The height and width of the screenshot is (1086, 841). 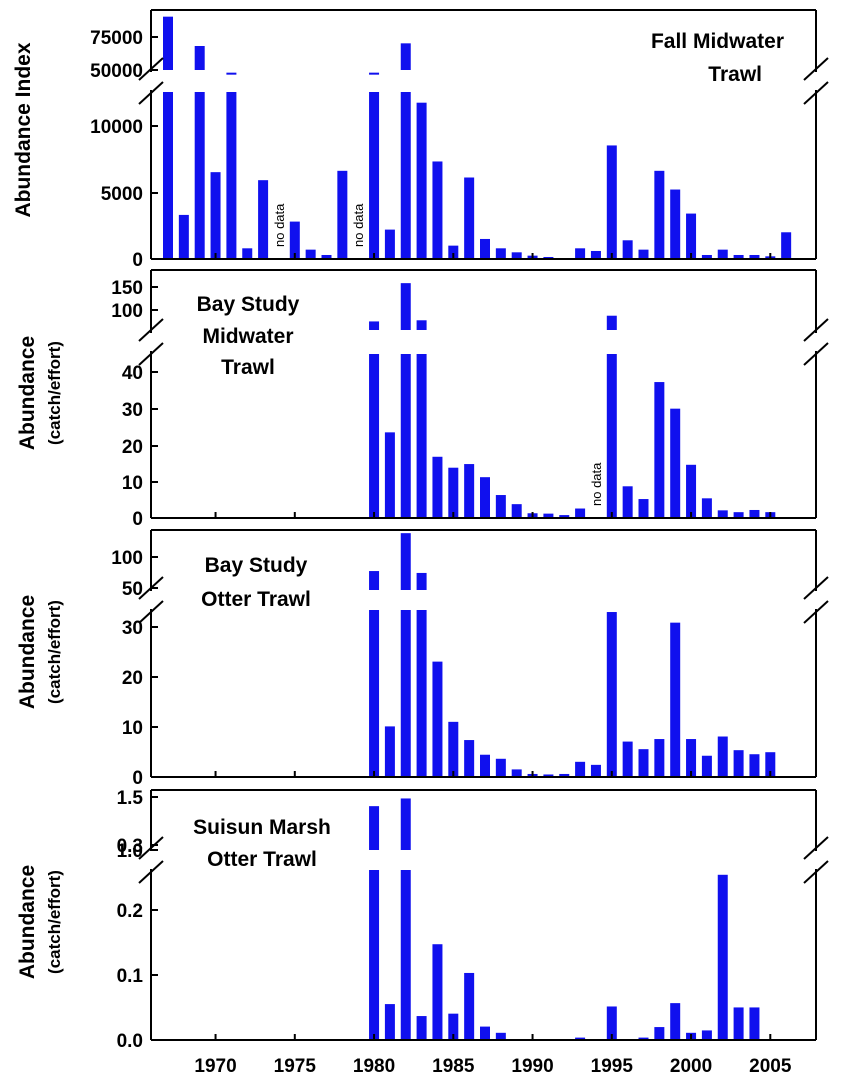 What do you see at coordinates (405, 175) in the screenshot?
I see `panel-1-bar-1982` at bounding box center [405, 175].